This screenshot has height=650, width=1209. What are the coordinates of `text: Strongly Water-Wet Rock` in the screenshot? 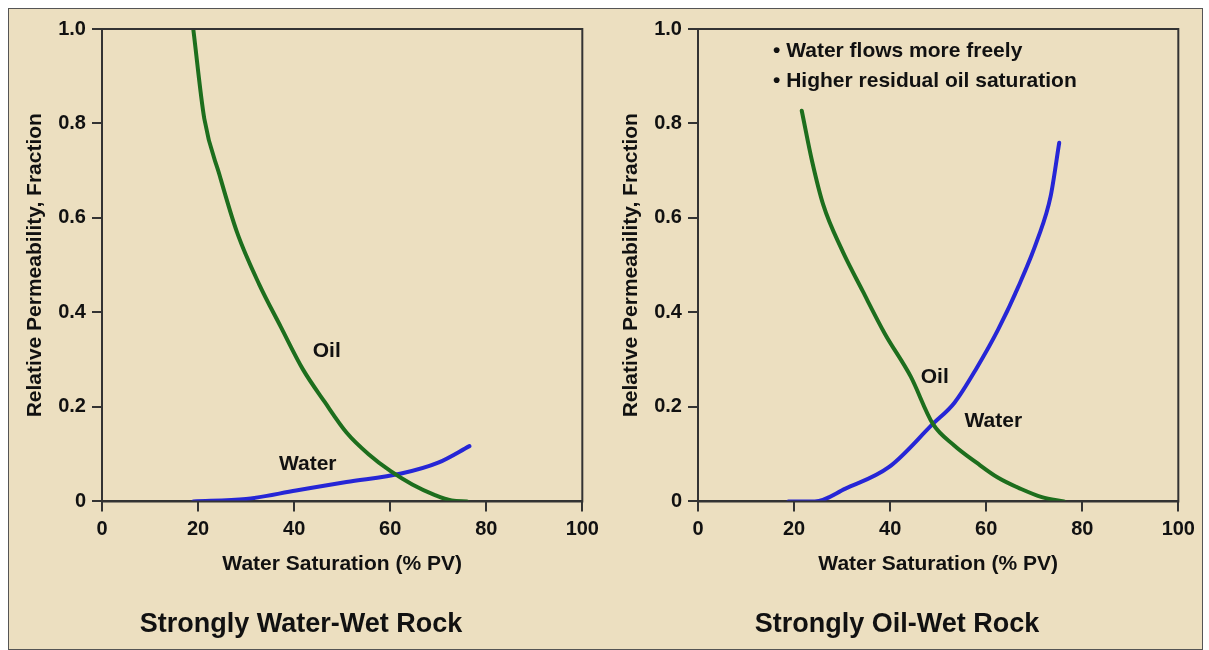 It's located at (301, 623).